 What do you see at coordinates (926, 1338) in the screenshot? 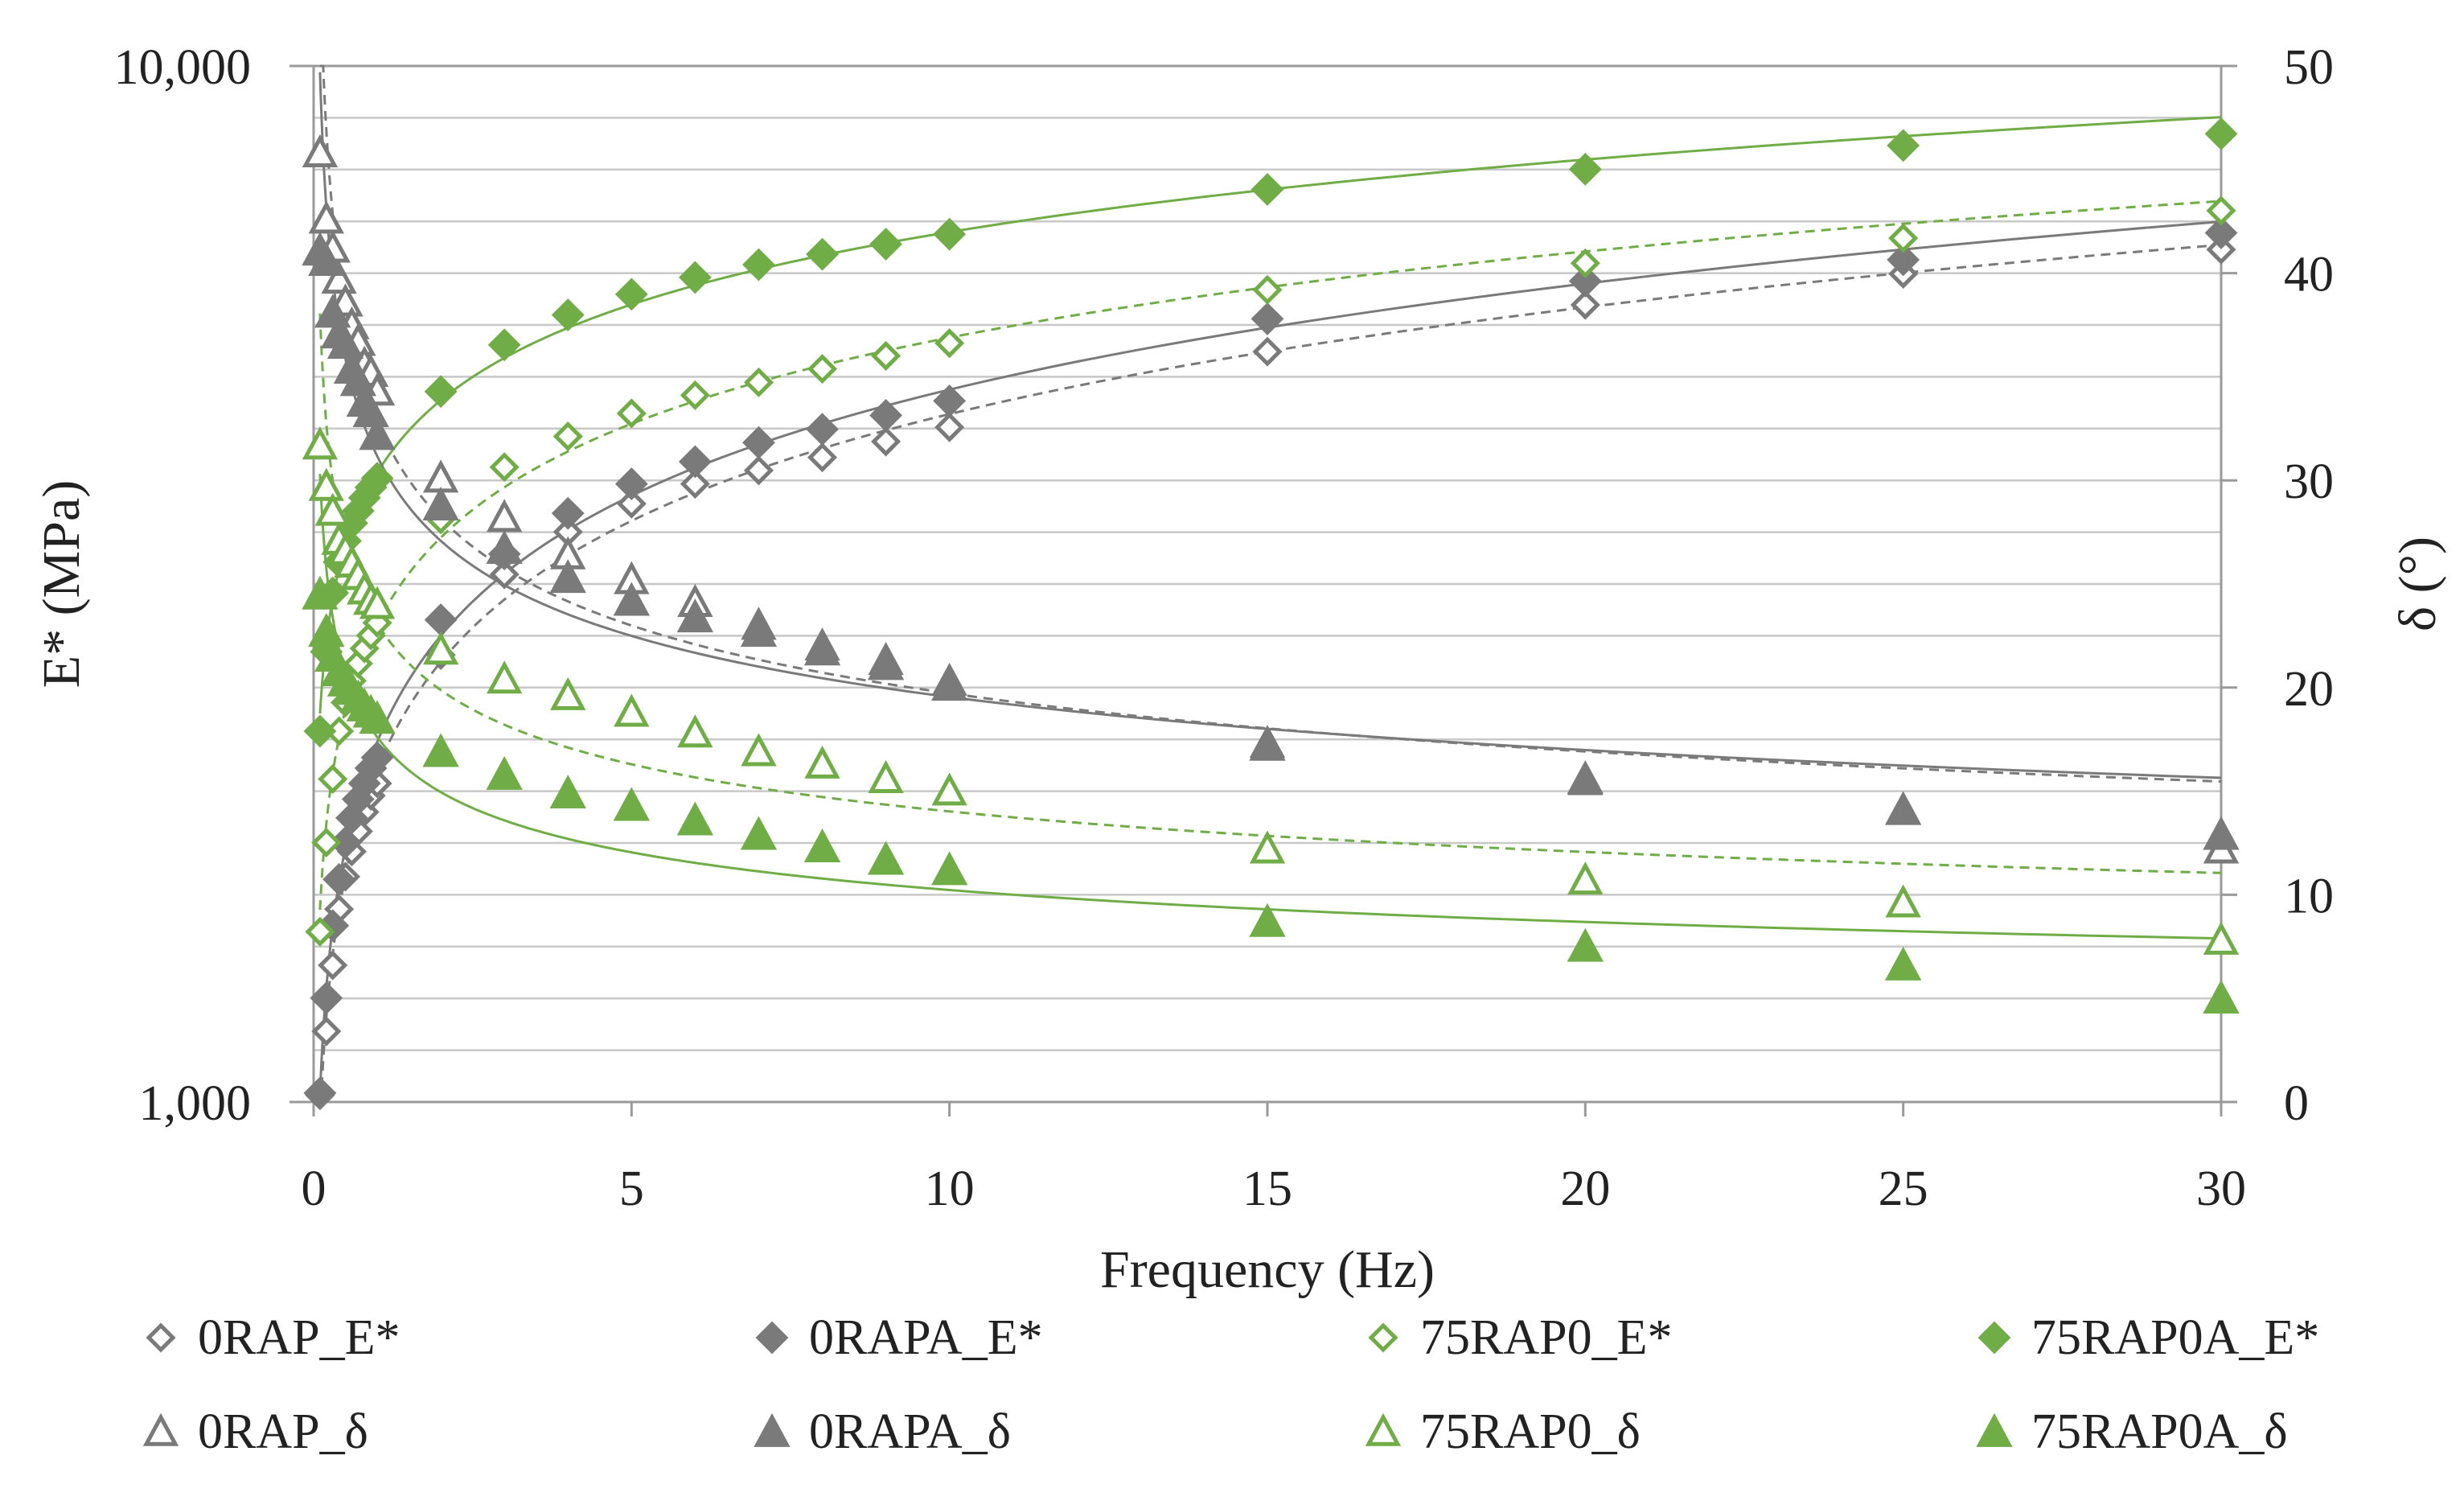
I see `legend-label: 0RAPA_E*` at bounding box center [926, 1338].